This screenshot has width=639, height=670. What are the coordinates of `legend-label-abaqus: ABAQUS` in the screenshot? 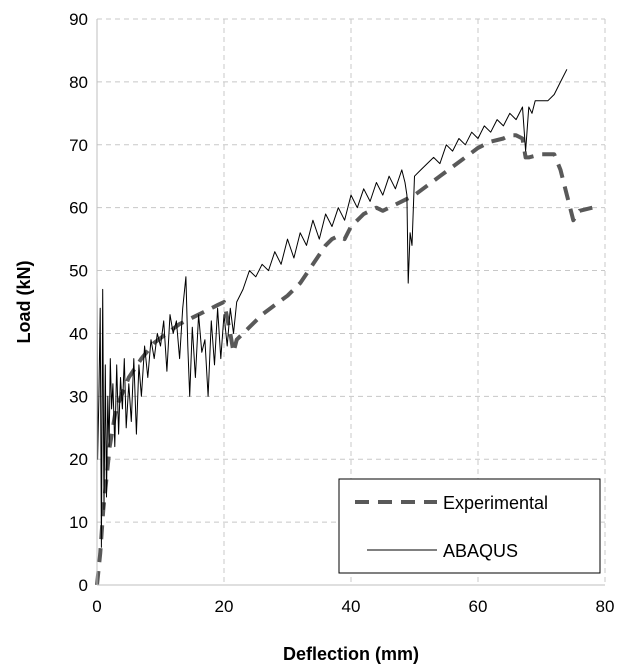 It's located at (480, 551).